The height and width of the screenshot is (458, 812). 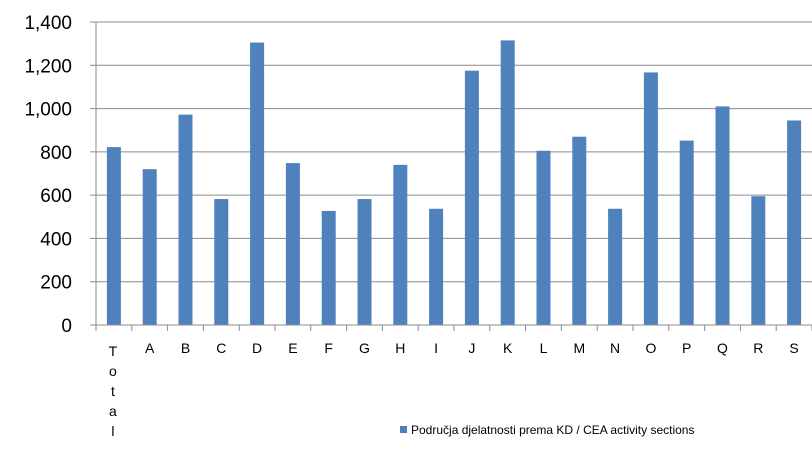 I want to click on bar-f, so click(x=328, y=267).